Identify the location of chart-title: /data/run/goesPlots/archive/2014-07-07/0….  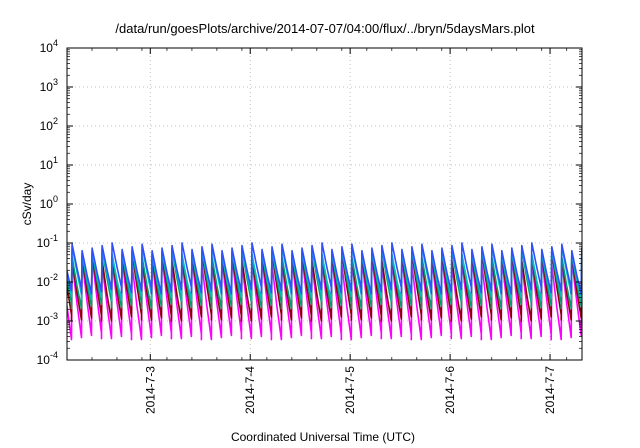
(325, 28).